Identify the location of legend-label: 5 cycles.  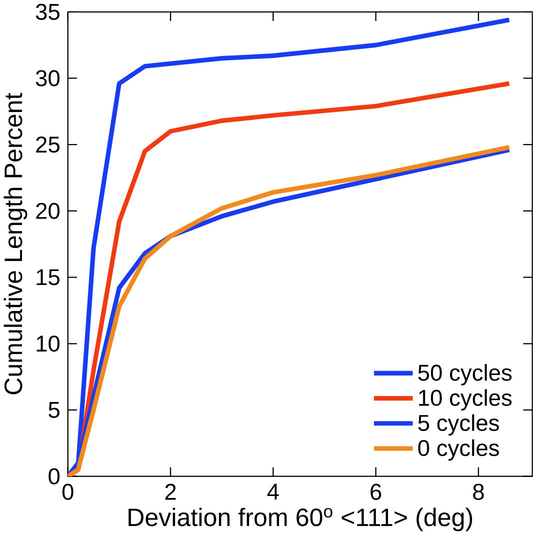
(458, 425).